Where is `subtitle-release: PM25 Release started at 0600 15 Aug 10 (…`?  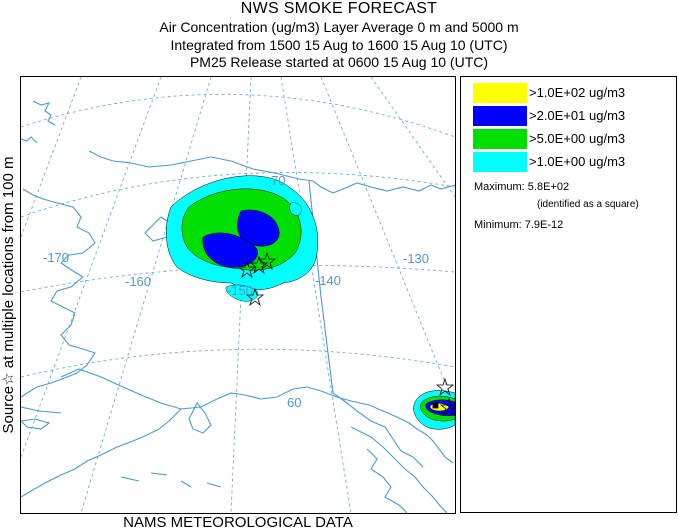 subtitle-release: PM25 Release started at 0600 15 Aug 10 (… is located at coordinates (339, 62).